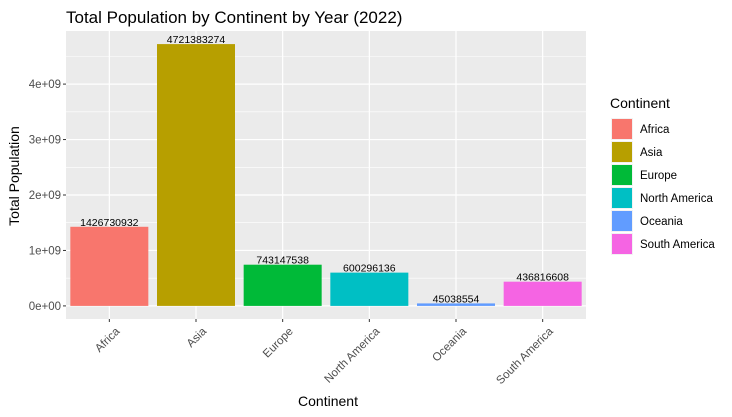 Image resolution: width=732 pixels, height=417 pixels. What do you see at coordinates (278, 343) in the screenshot?
I see `x-tick-label: Europe` at bounding box center [278, 343].